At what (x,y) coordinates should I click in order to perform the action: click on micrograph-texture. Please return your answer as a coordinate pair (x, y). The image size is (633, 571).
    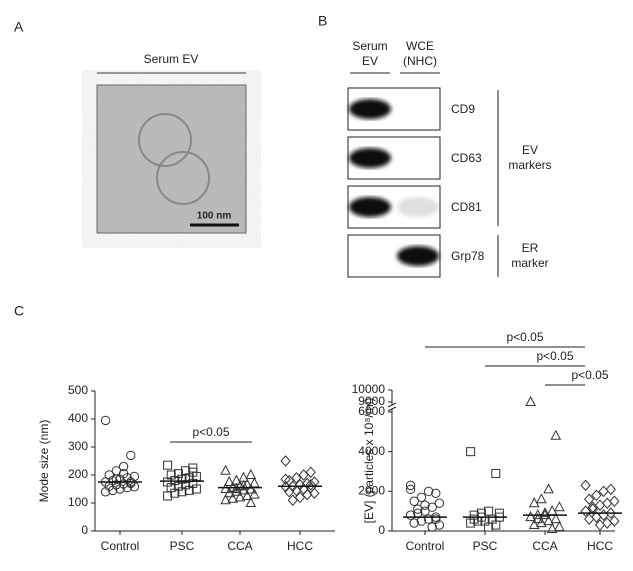
    Looking at the image, I should click on (171, 159).